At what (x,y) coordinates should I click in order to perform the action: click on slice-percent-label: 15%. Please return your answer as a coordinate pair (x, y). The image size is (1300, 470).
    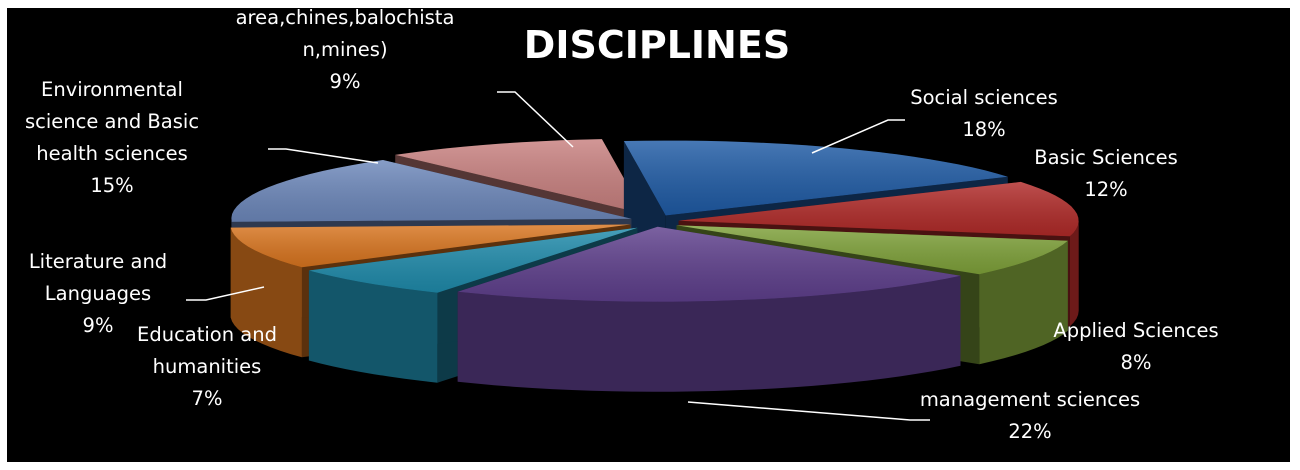
    Looking at the image, I should click on (111, 185).